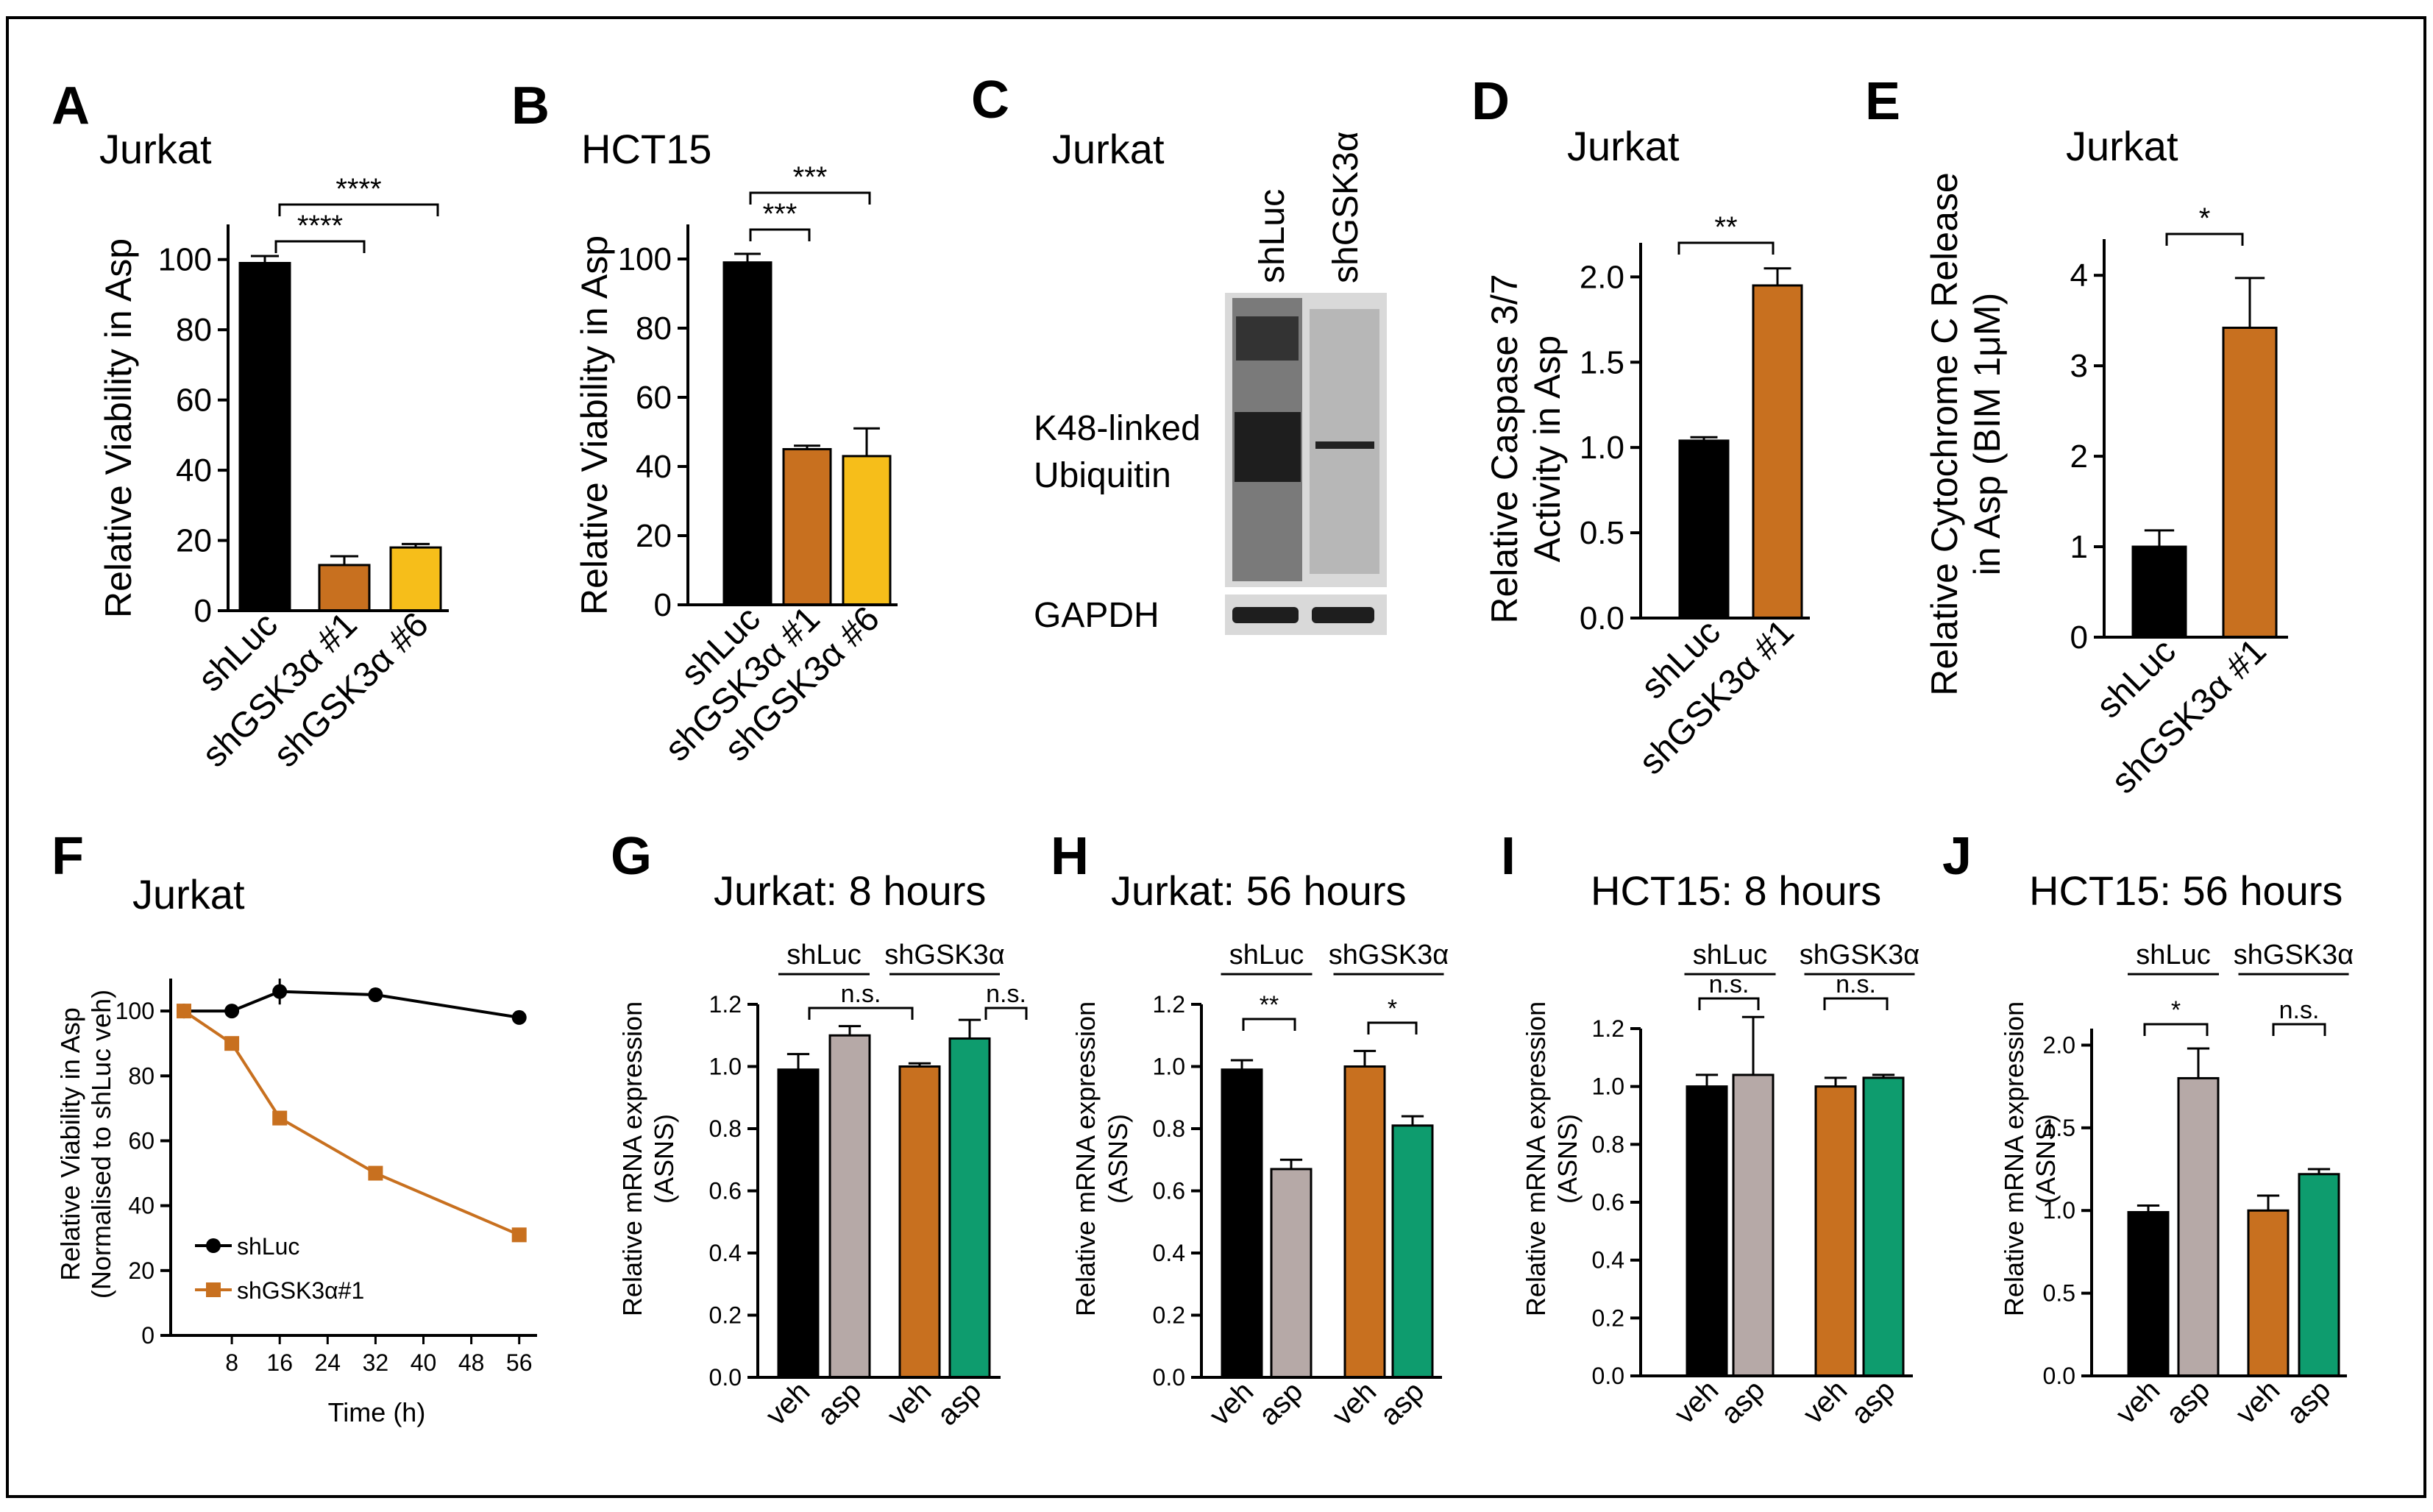 Image resolution: width=2433 pixels, height=1512 pixels. What do you see at coordinates (726, 1004) in the screenshot?
I see `y-tick-label-G-6: 1.2` at bounding box center [726, 1004].